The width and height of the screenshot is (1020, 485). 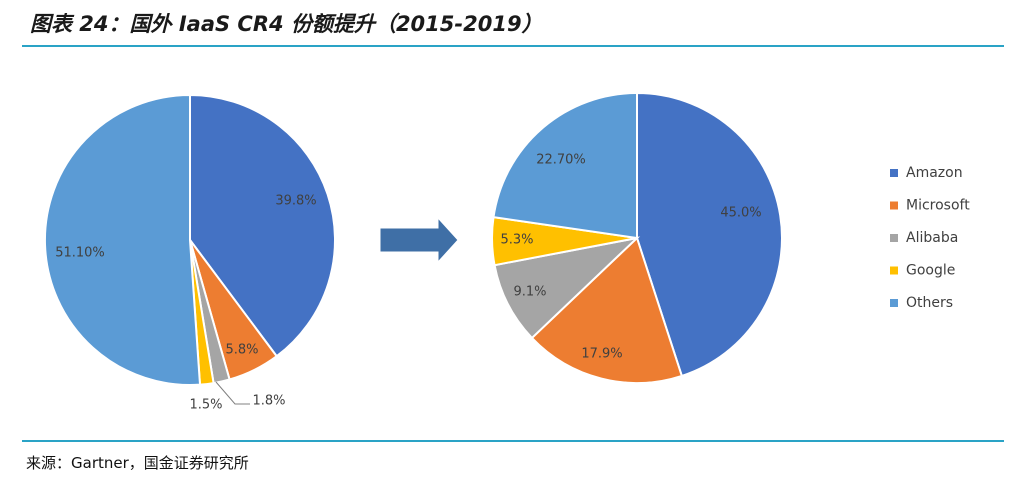 I want to click on data-label-2015-others: 51.10%, so click(x=80, y=253).